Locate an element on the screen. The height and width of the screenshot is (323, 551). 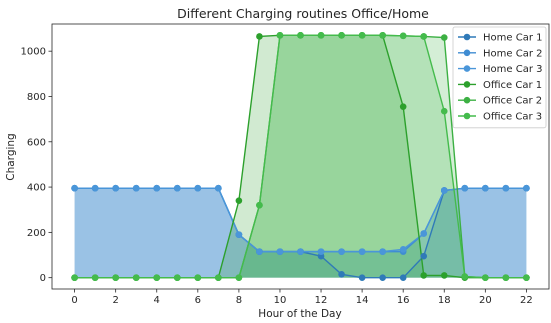
x-tick-label: 6 is located at coordinates (198, 300).